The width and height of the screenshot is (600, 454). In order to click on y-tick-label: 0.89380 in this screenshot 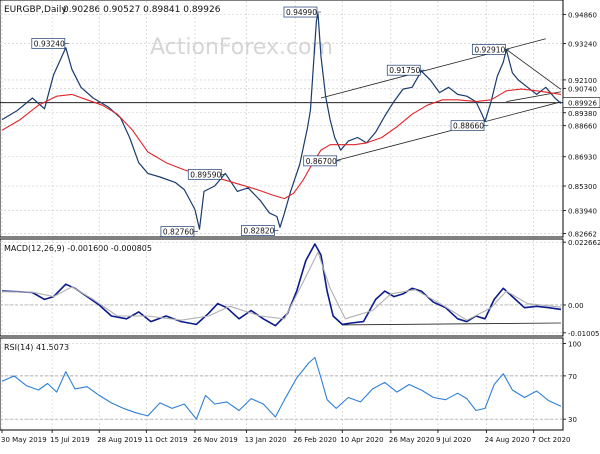, I will do `click(582, 114)`.